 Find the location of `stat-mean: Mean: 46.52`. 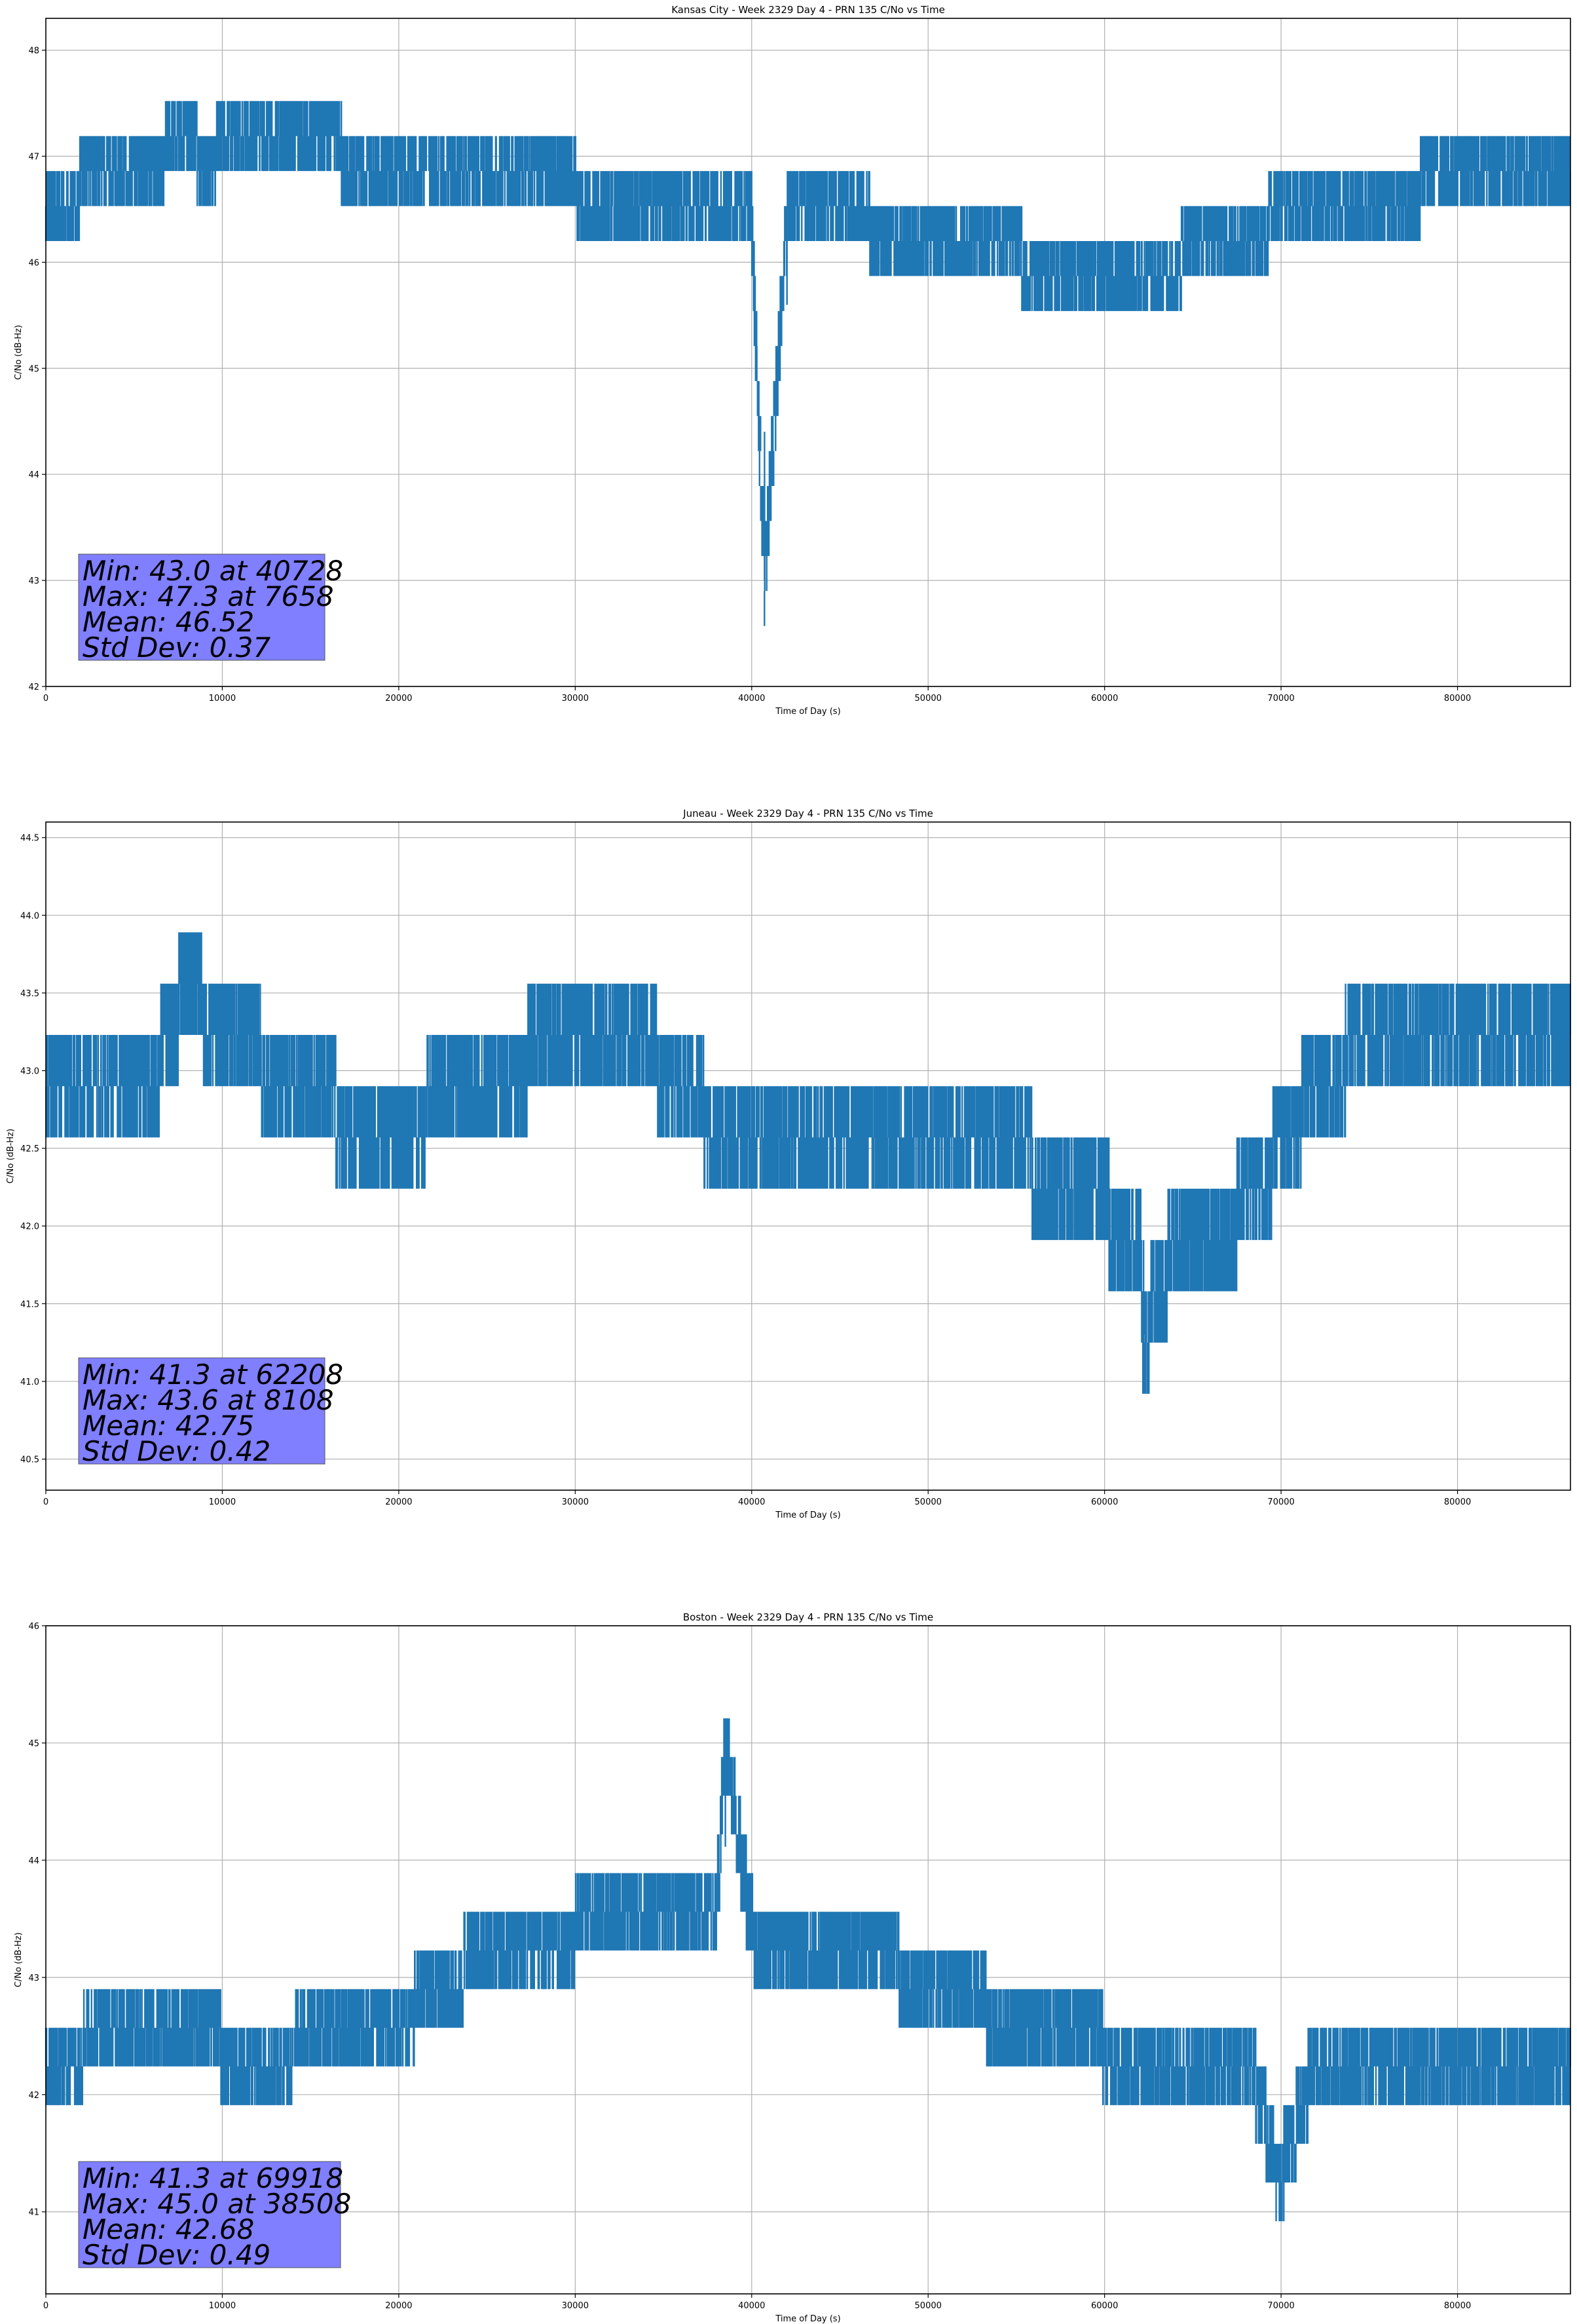

stat-mean: Mean: 46.52 is located at coordinates (168, 622).